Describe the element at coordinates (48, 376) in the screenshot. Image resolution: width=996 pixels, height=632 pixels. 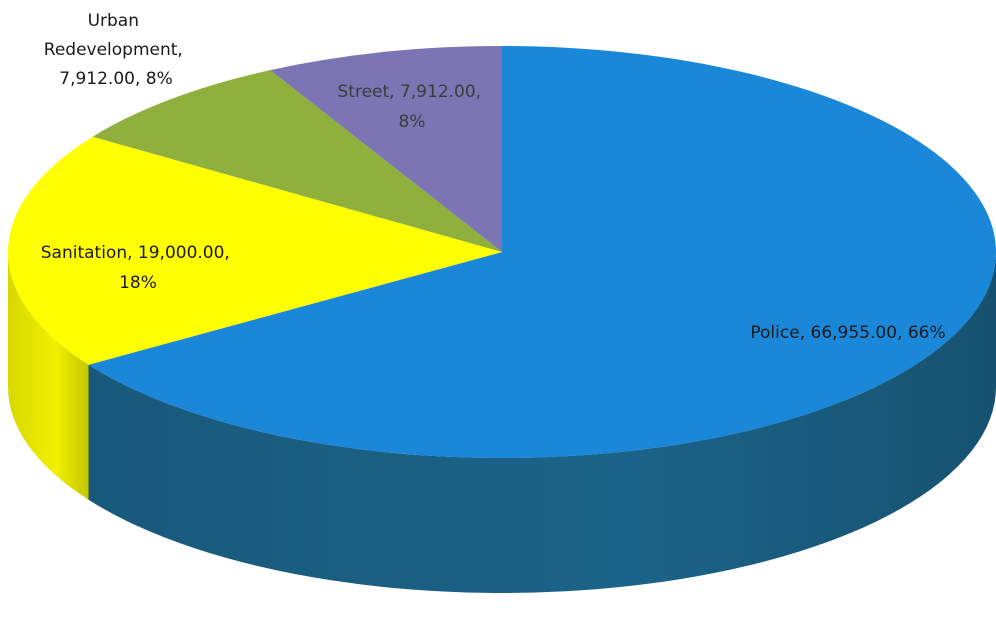
I see `pie-side-shade-sanitation` at that location.